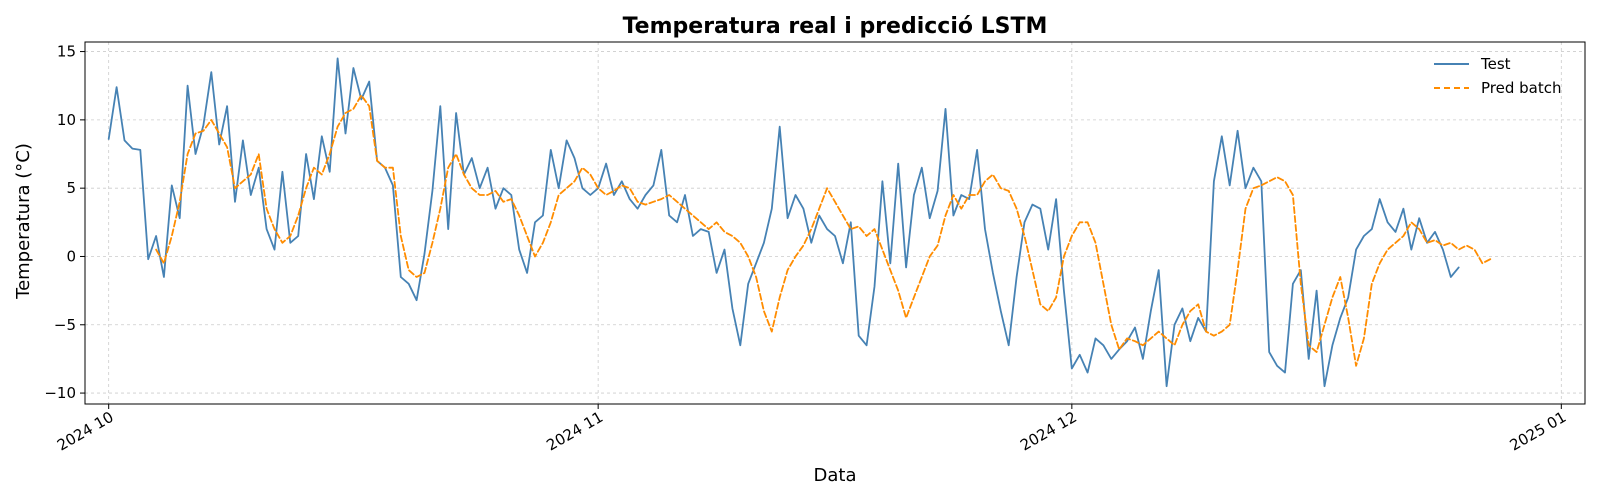  Describe the element at coordinates (71, 256) in the screenshot. I see `y-tick-label: 0` at that location.